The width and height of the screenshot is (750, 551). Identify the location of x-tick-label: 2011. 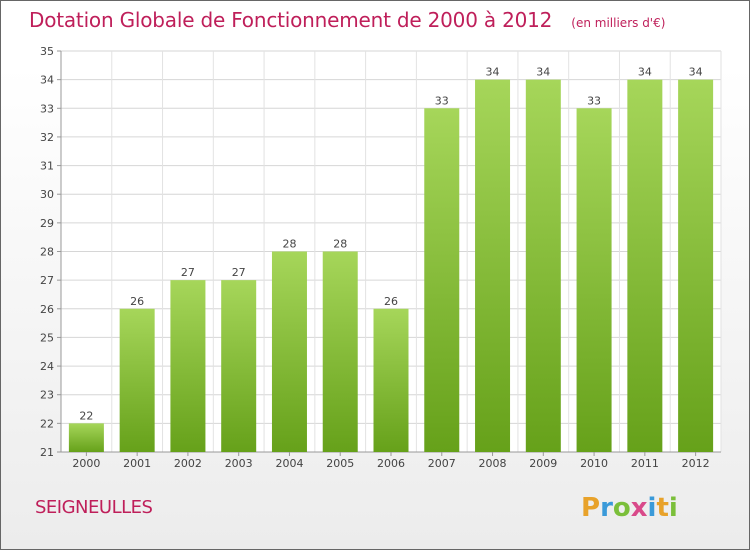
(645, 463).